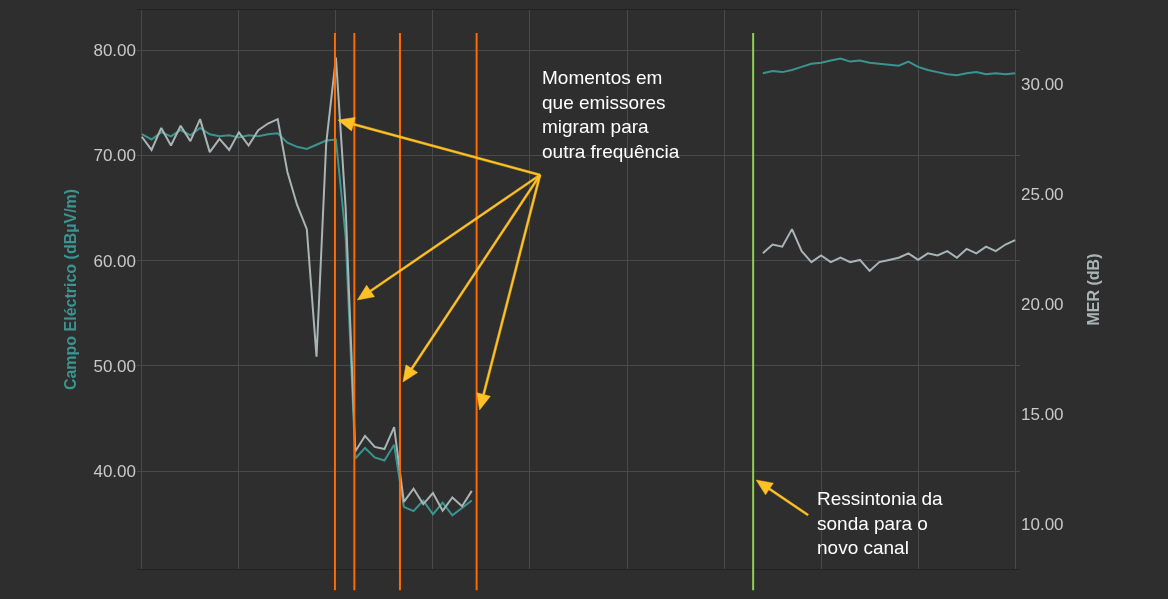 The width and height of the screenshot is (1168, 599). Describe the element at coordinates (1094, 289) in the screenshot. I see `y2-axis-title: MER (dB)` at that location.